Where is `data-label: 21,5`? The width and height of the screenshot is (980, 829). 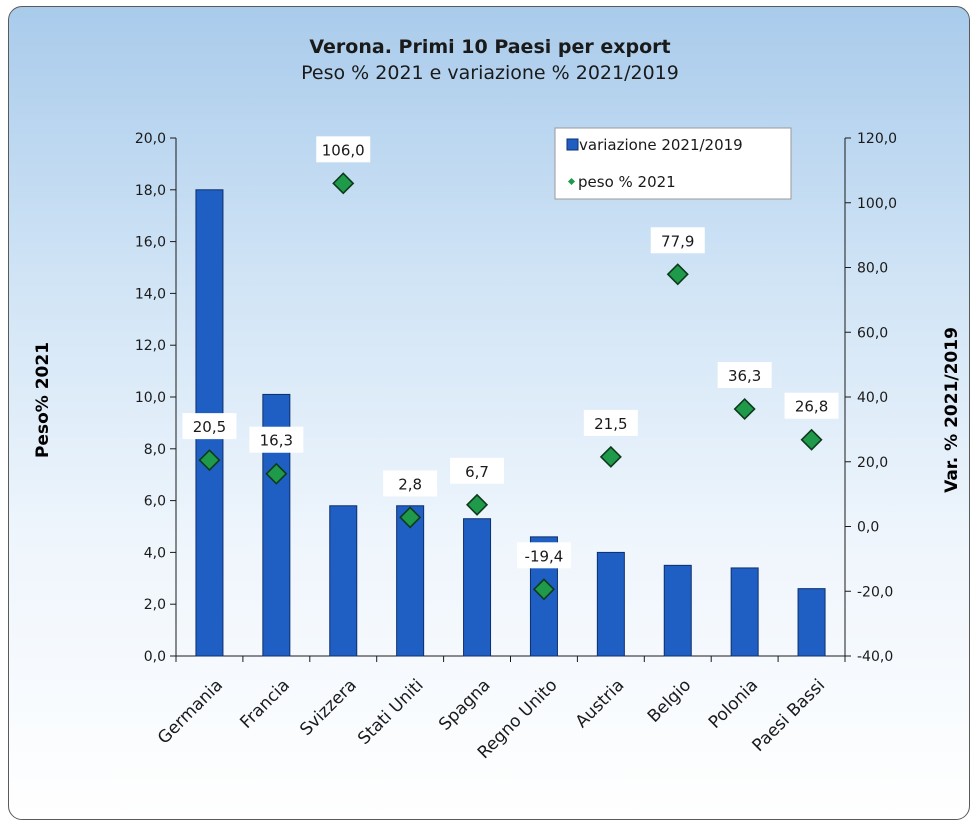 data-label: 21,5 is located at coordinates (610, 424).